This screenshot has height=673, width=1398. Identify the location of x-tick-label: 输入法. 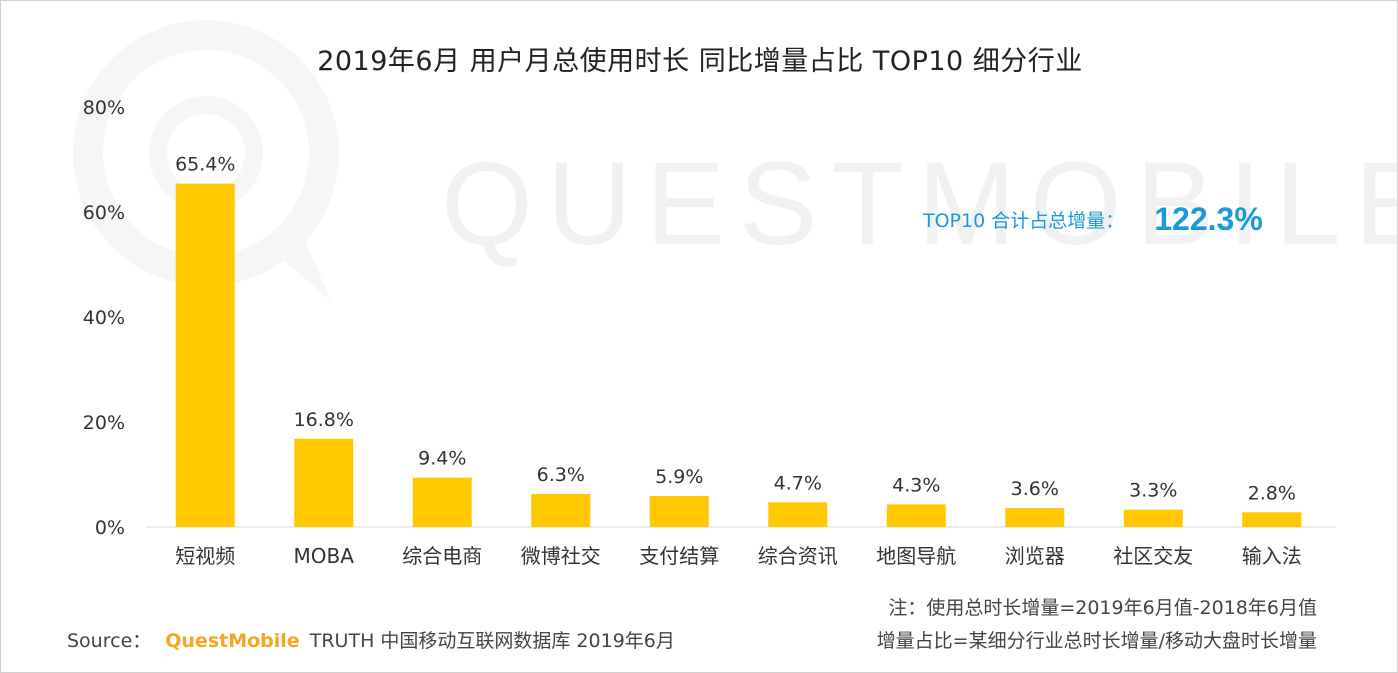
(1272, 556).